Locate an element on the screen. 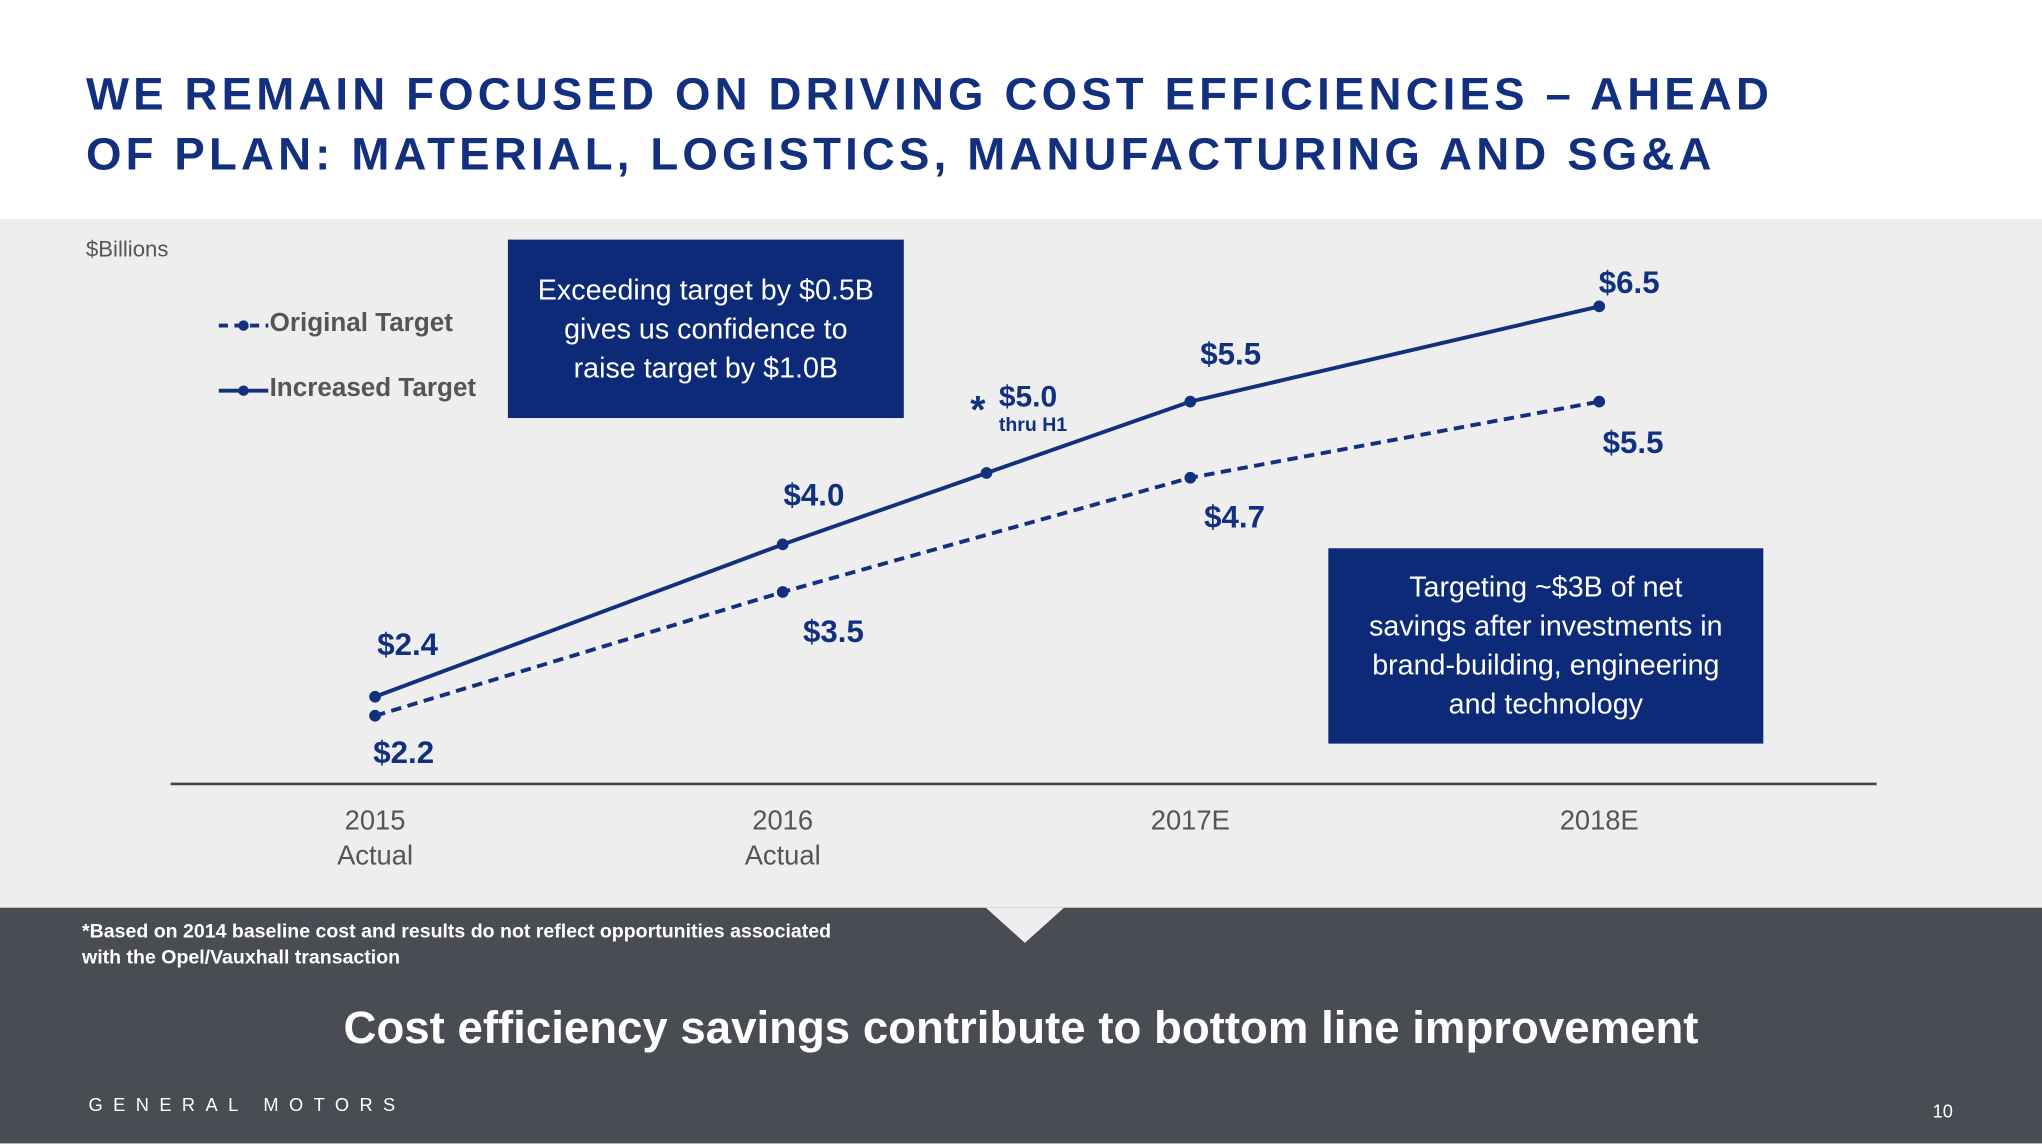 This screenshot has height=1144, width=2042. footnote-line: with the Opel/Vauxhall transaction is located at coordinates (241, 957).